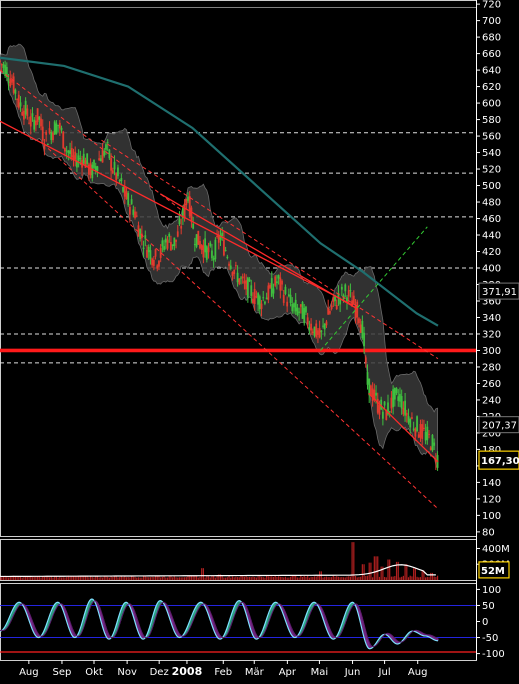 This screenshot has width=519, height=684. What do you see at coordinates (491, 104) in the screenshot?
I see `price-tick-label: 600` at bounding box center [491, 104].